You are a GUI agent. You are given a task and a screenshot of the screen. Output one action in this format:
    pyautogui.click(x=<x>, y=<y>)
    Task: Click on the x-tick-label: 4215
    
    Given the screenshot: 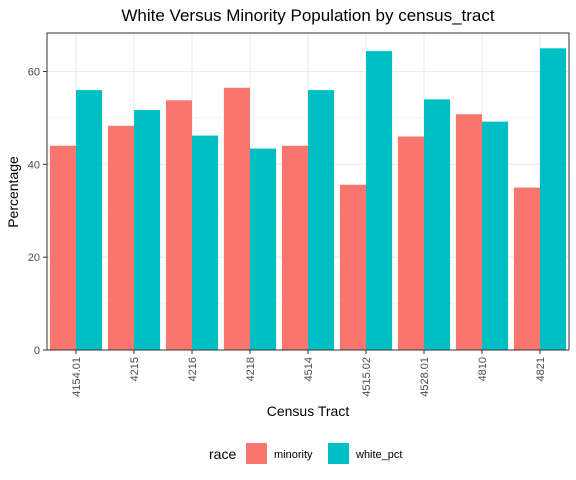 What is the action you would take?
    pyautogui.click(x=135, y=369)
    